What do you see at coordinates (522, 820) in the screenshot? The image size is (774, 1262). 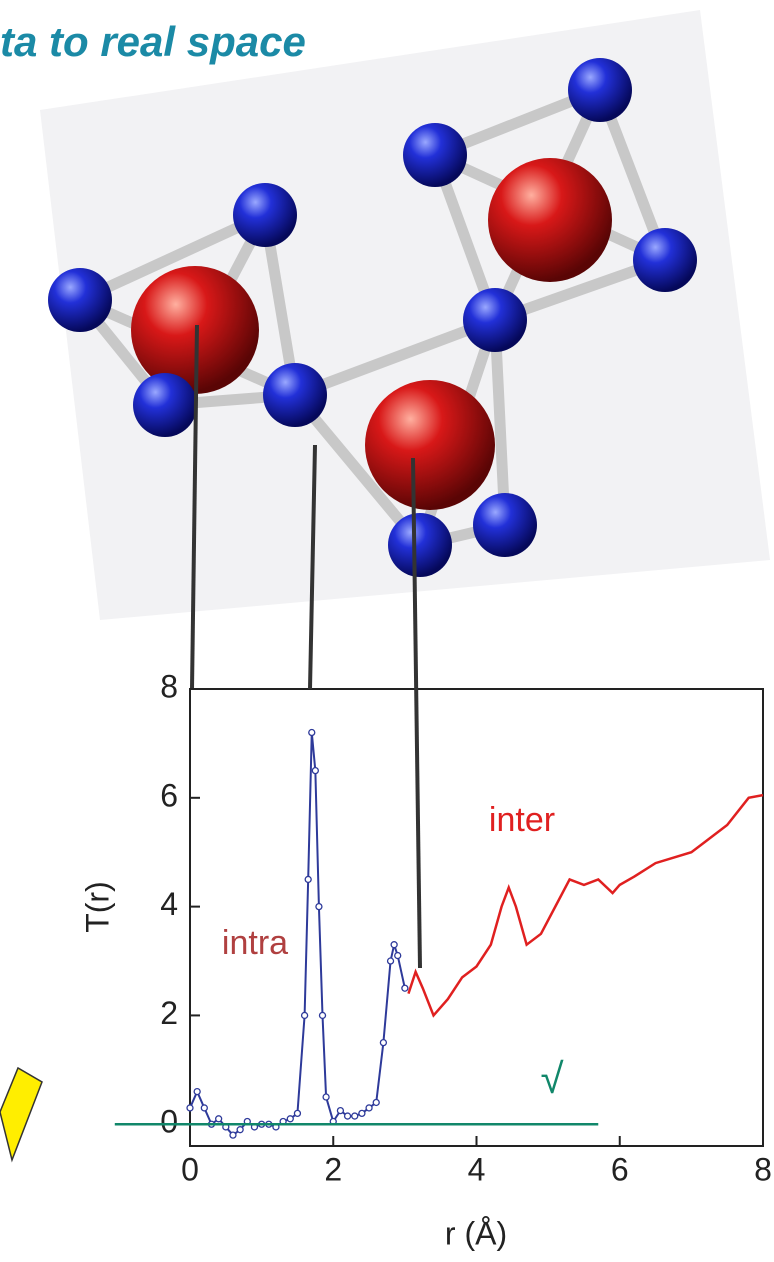 I see `inter-label: inter` at bounding box center [522, 820].